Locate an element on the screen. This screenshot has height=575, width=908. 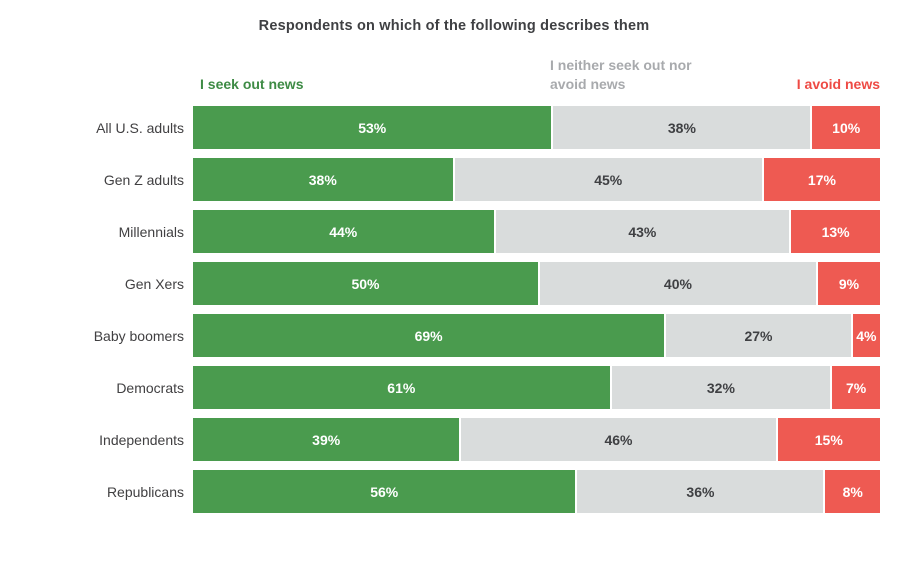
segment-value-label: 17% is located at coordinates (821, 179).